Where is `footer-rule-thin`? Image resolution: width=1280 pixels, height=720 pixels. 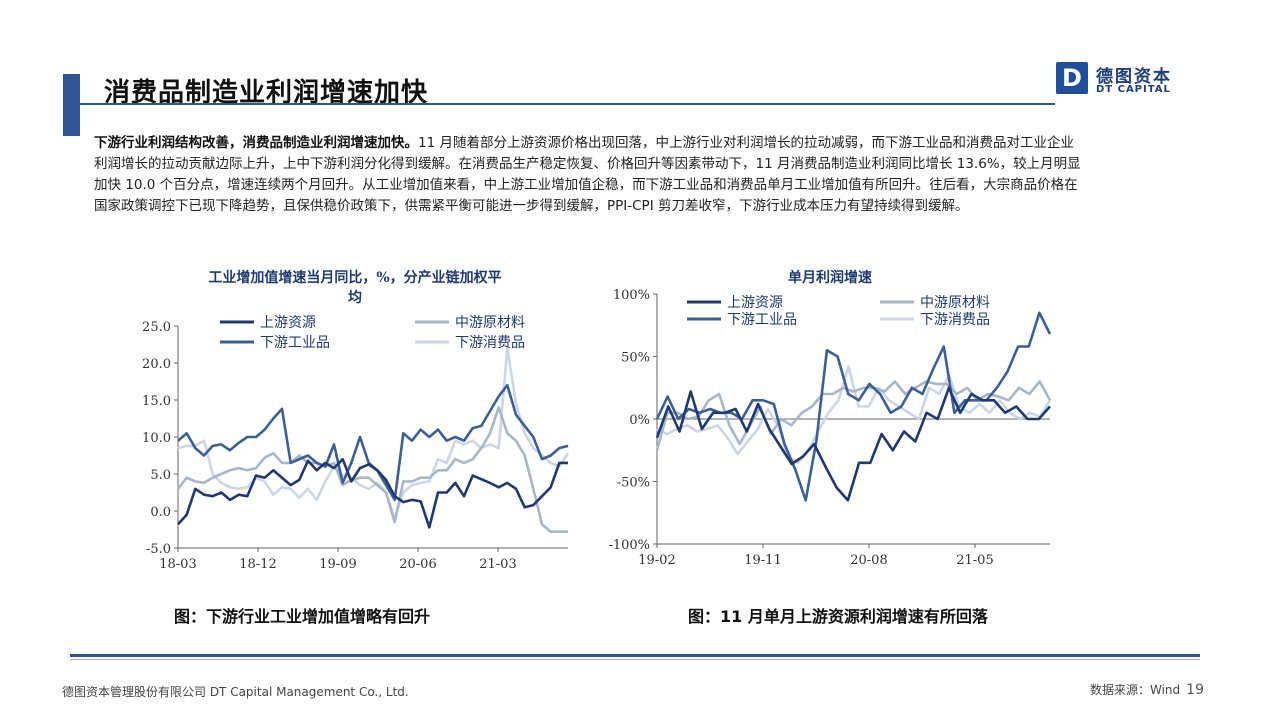
footer-rule-thin is located at coordinates (635, 659).